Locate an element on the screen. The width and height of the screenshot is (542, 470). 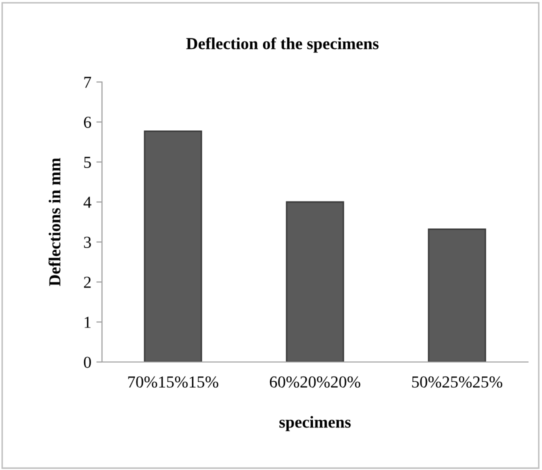
x-tick-label: 50%25%25% is located at coordinates (457, 382).